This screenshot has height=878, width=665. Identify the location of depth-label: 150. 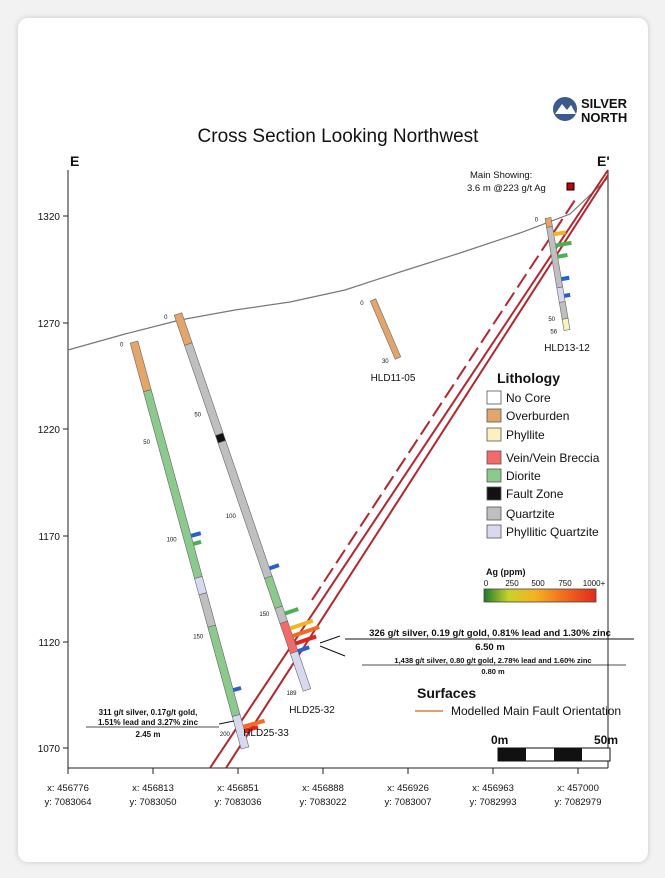
(198, 638).